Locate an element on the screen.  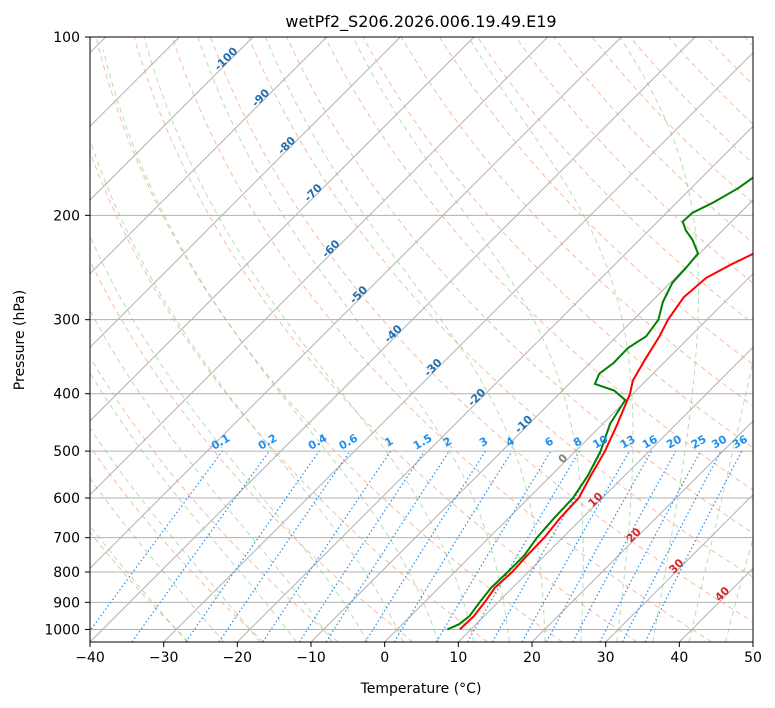
x-axis-label: Temperature (°C) is located at coordinates (421, 689).